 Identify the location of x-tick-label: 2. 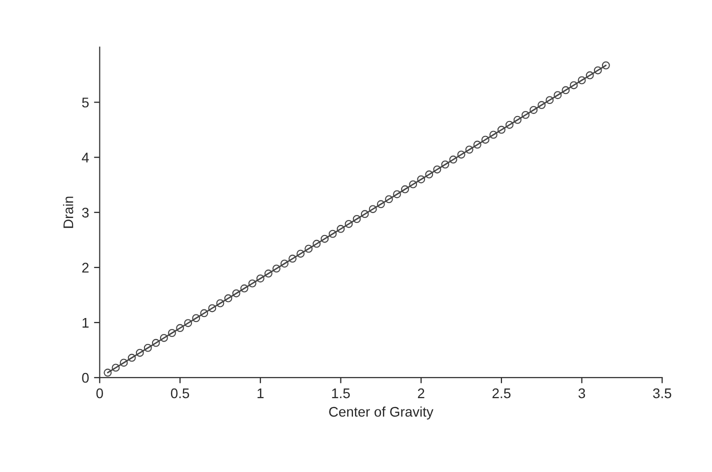
(421, 393).